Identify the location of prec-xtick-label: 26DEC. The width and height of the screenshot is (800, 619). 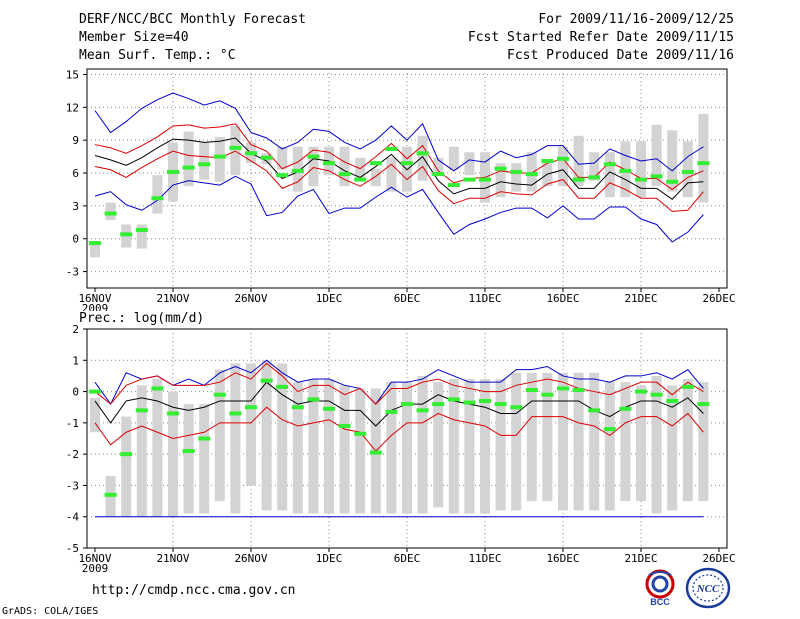
(718, 558).